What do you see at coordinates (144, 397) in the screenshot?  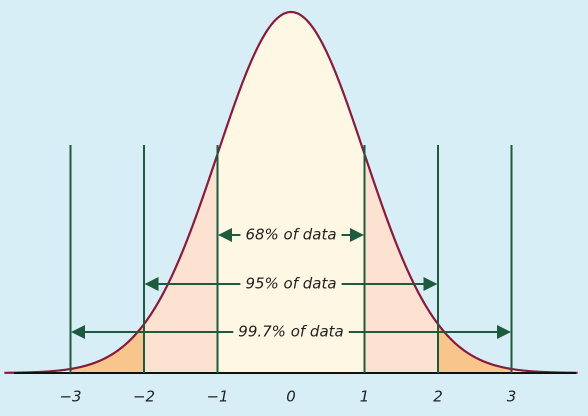 I see `tick-label: −2` at bounding box center [144, 397].